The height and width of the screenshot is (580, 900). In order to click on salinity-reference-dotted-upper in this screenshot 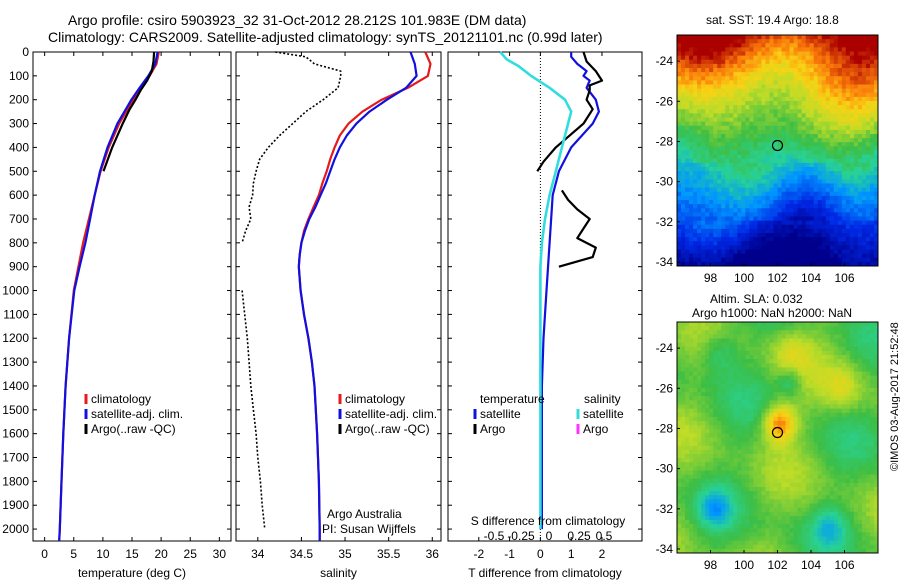, I will do `click(291, 147)`.